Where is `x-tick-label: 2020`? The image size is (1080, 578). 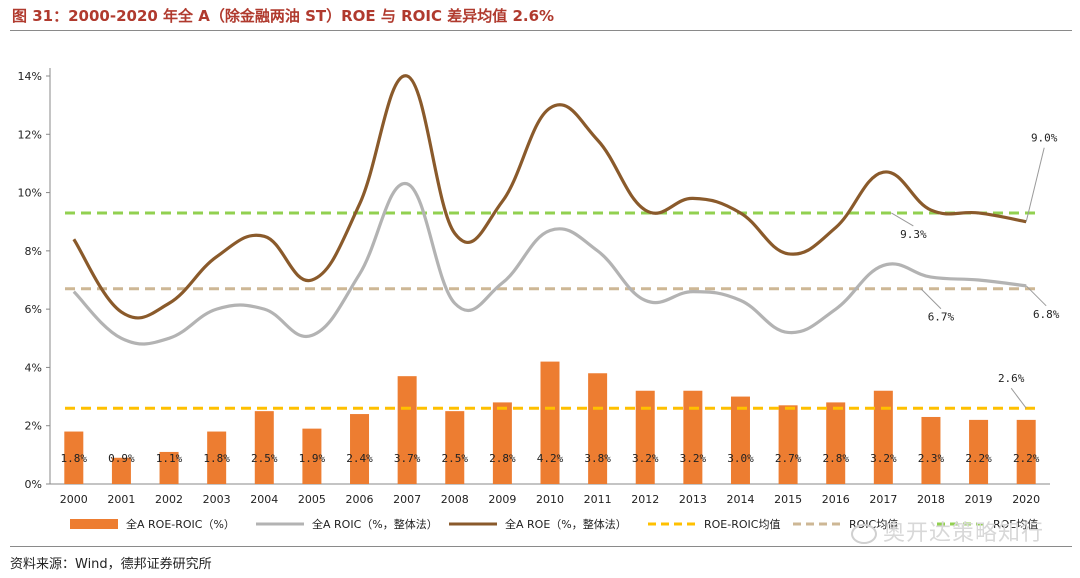 x-tick-label: 2020 is located at coordinates (1026, 499).